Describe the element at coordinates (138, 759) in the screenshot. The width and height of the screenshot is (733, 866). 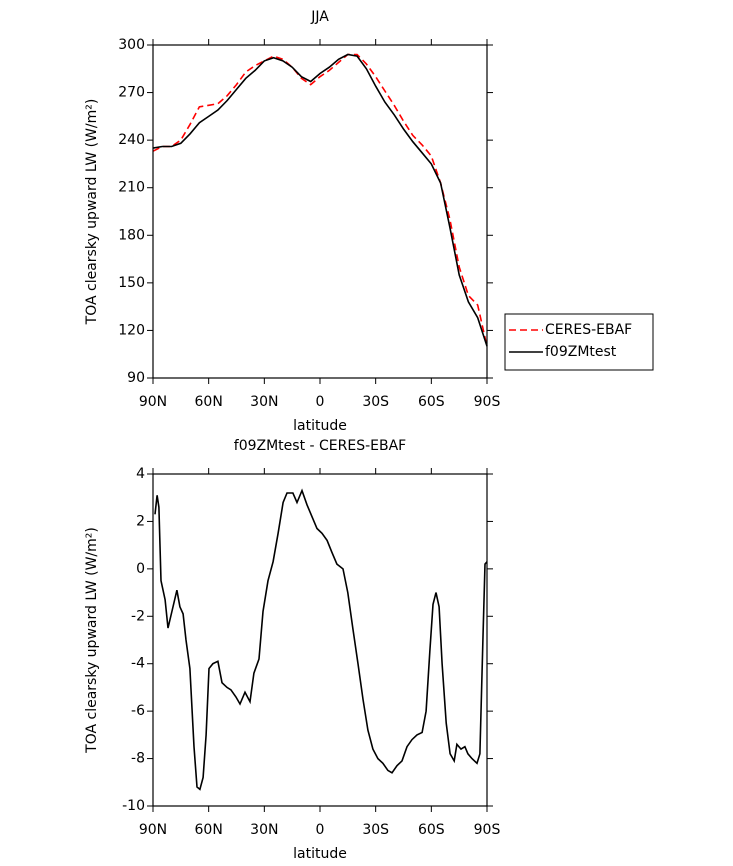
I see `y-tick-label: -8` at that location.